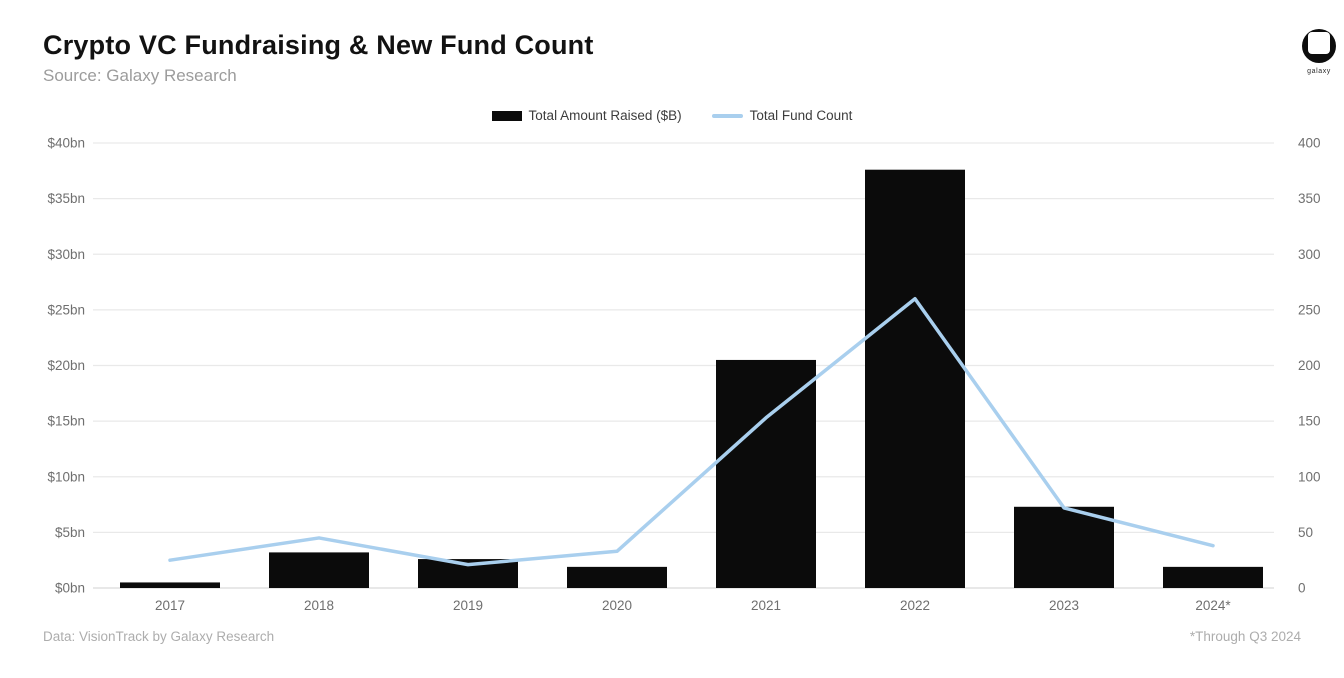 This screenshot has width=1344, height=678. What do you see at coordinates (617, 605) in the screenshot?
I see `x-axis-label: 2020` at bounding box center [617, 605].